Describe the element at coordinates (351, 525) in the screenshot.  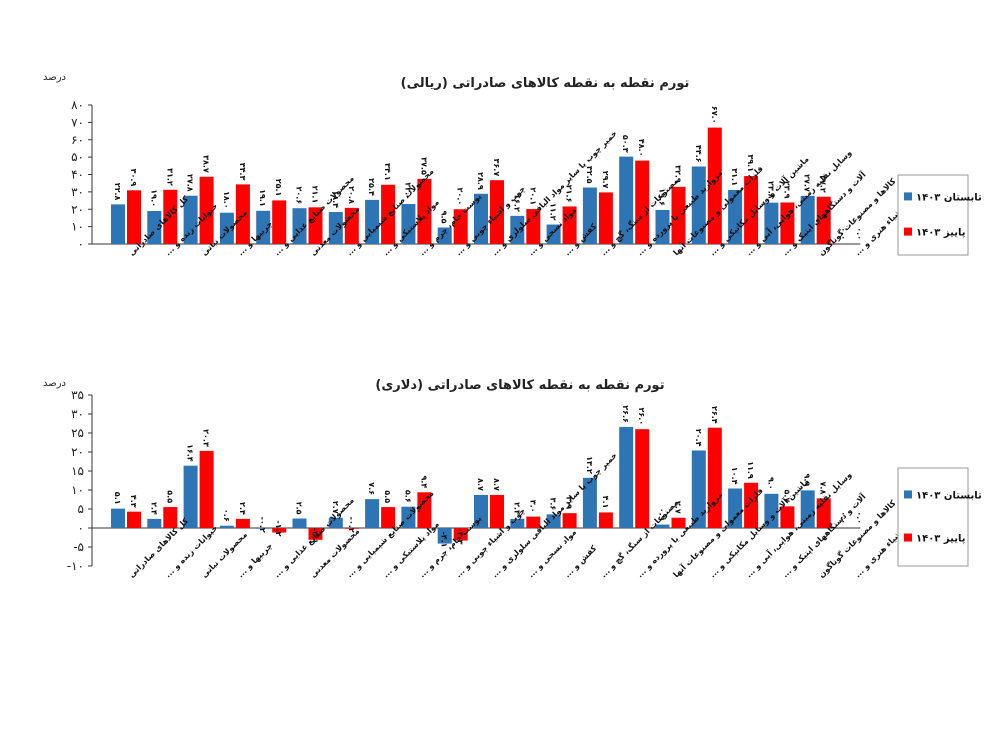
I see `chart-dollar-data-label: -۰.۲` at that location.